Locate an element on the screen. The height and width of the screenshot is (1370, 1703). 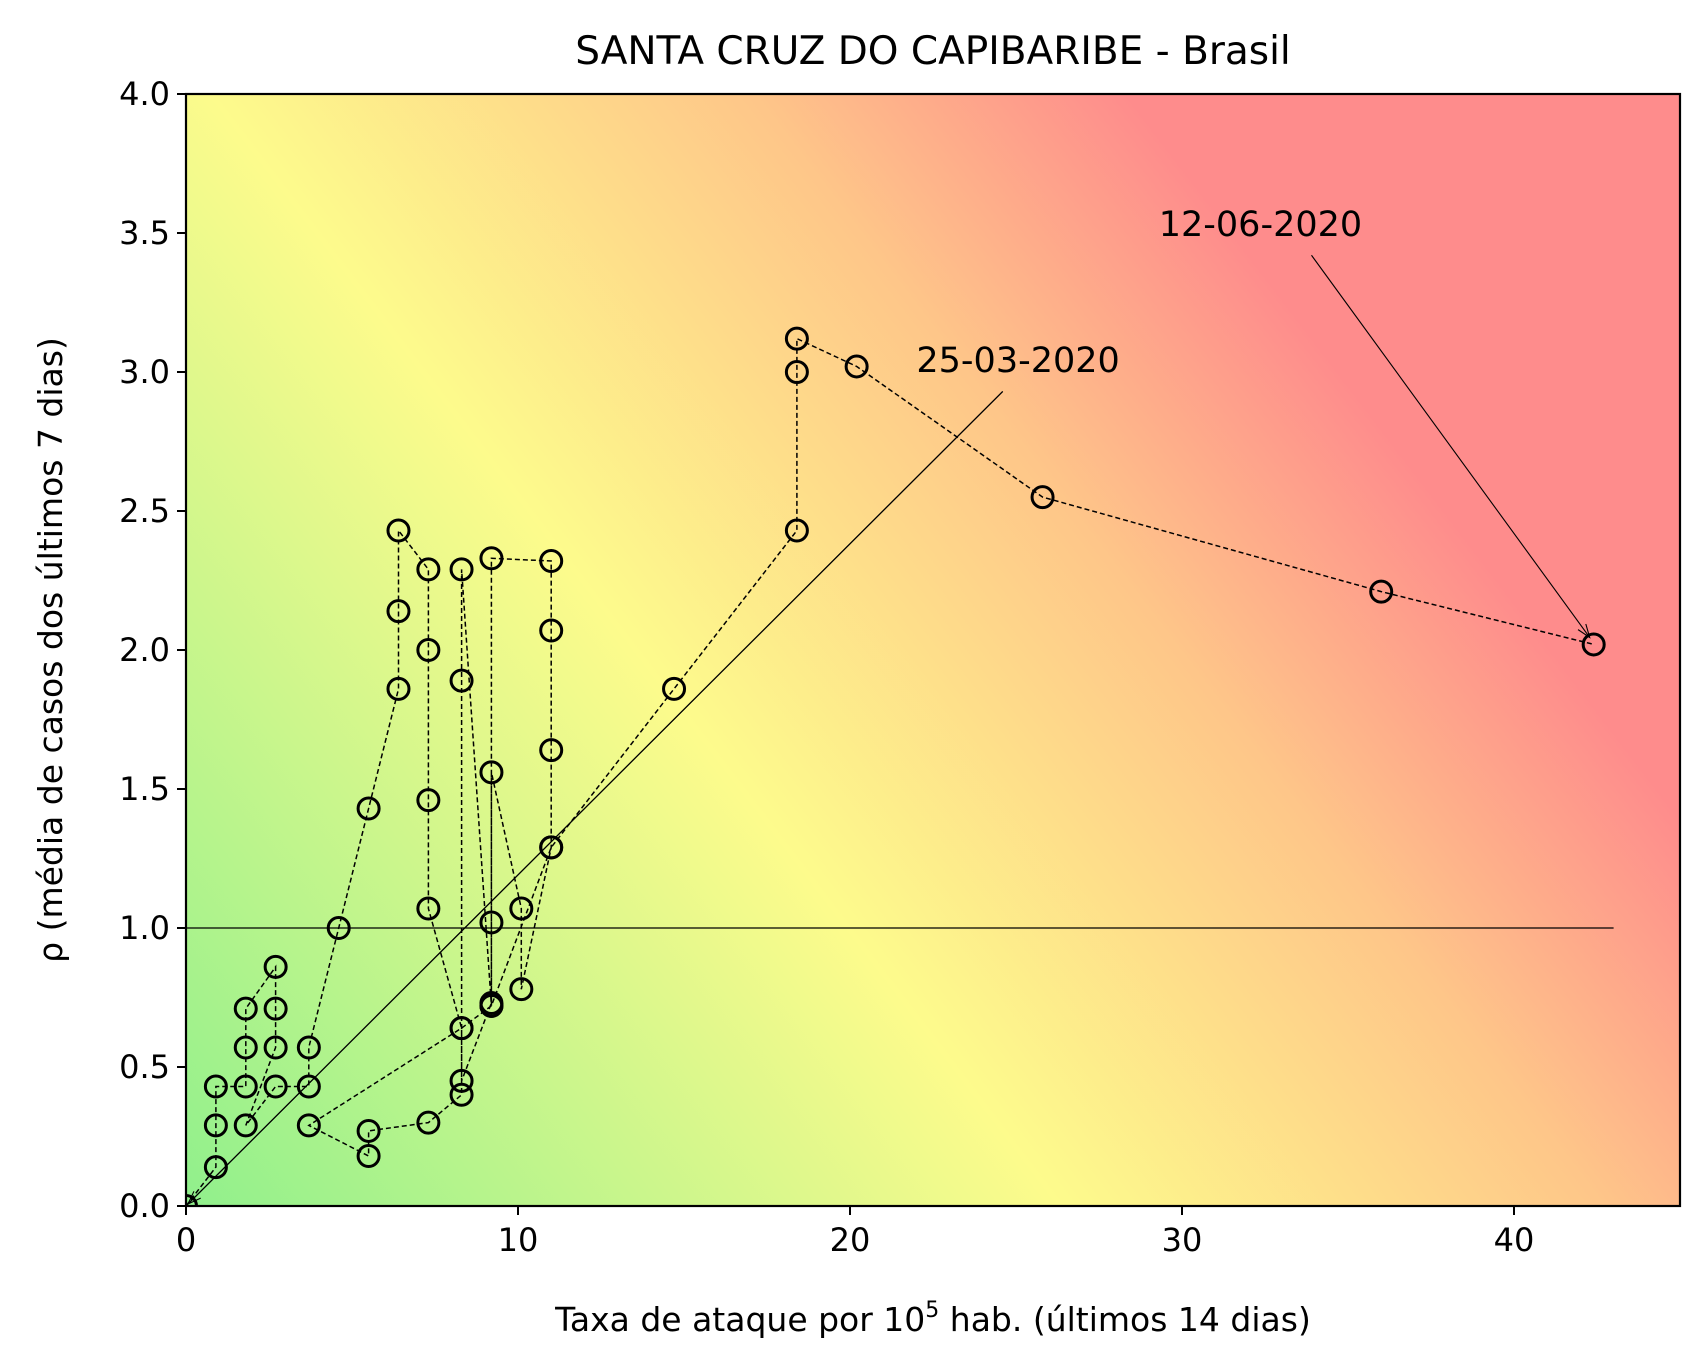
annotation-end-date: 12-06-2020 is located at coordinates (1260, 225).